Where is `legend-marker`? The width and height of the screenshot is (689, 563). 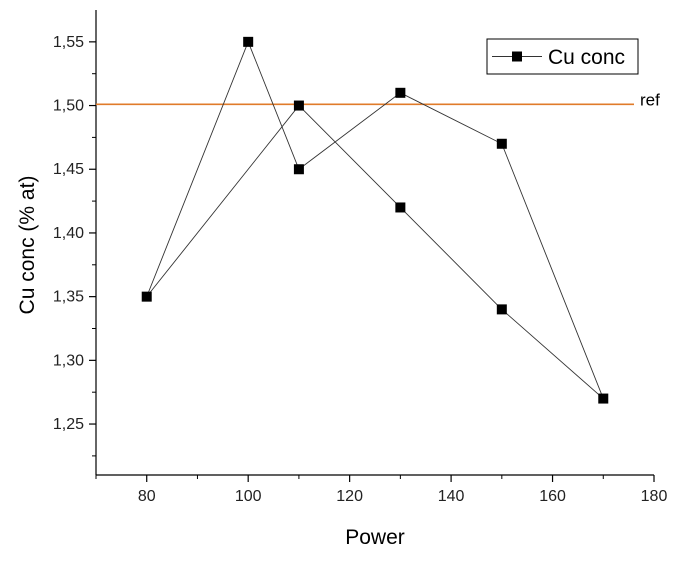
legend-marker is located at coordinates (517, 56).